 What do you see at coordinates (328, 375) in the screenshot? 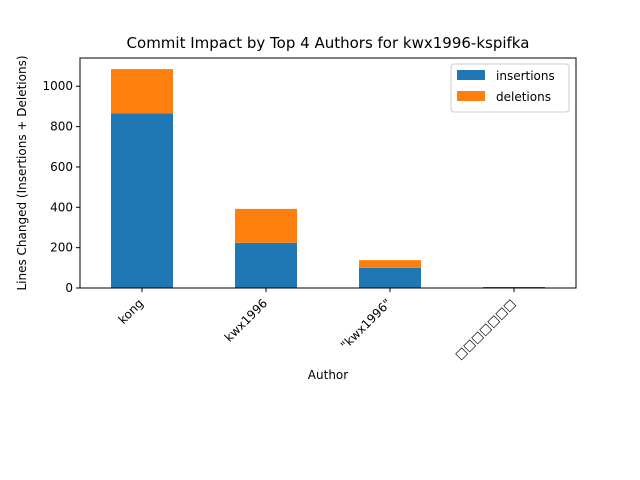
I see `x-axis-label: Author` at bounding box center [328, 375].